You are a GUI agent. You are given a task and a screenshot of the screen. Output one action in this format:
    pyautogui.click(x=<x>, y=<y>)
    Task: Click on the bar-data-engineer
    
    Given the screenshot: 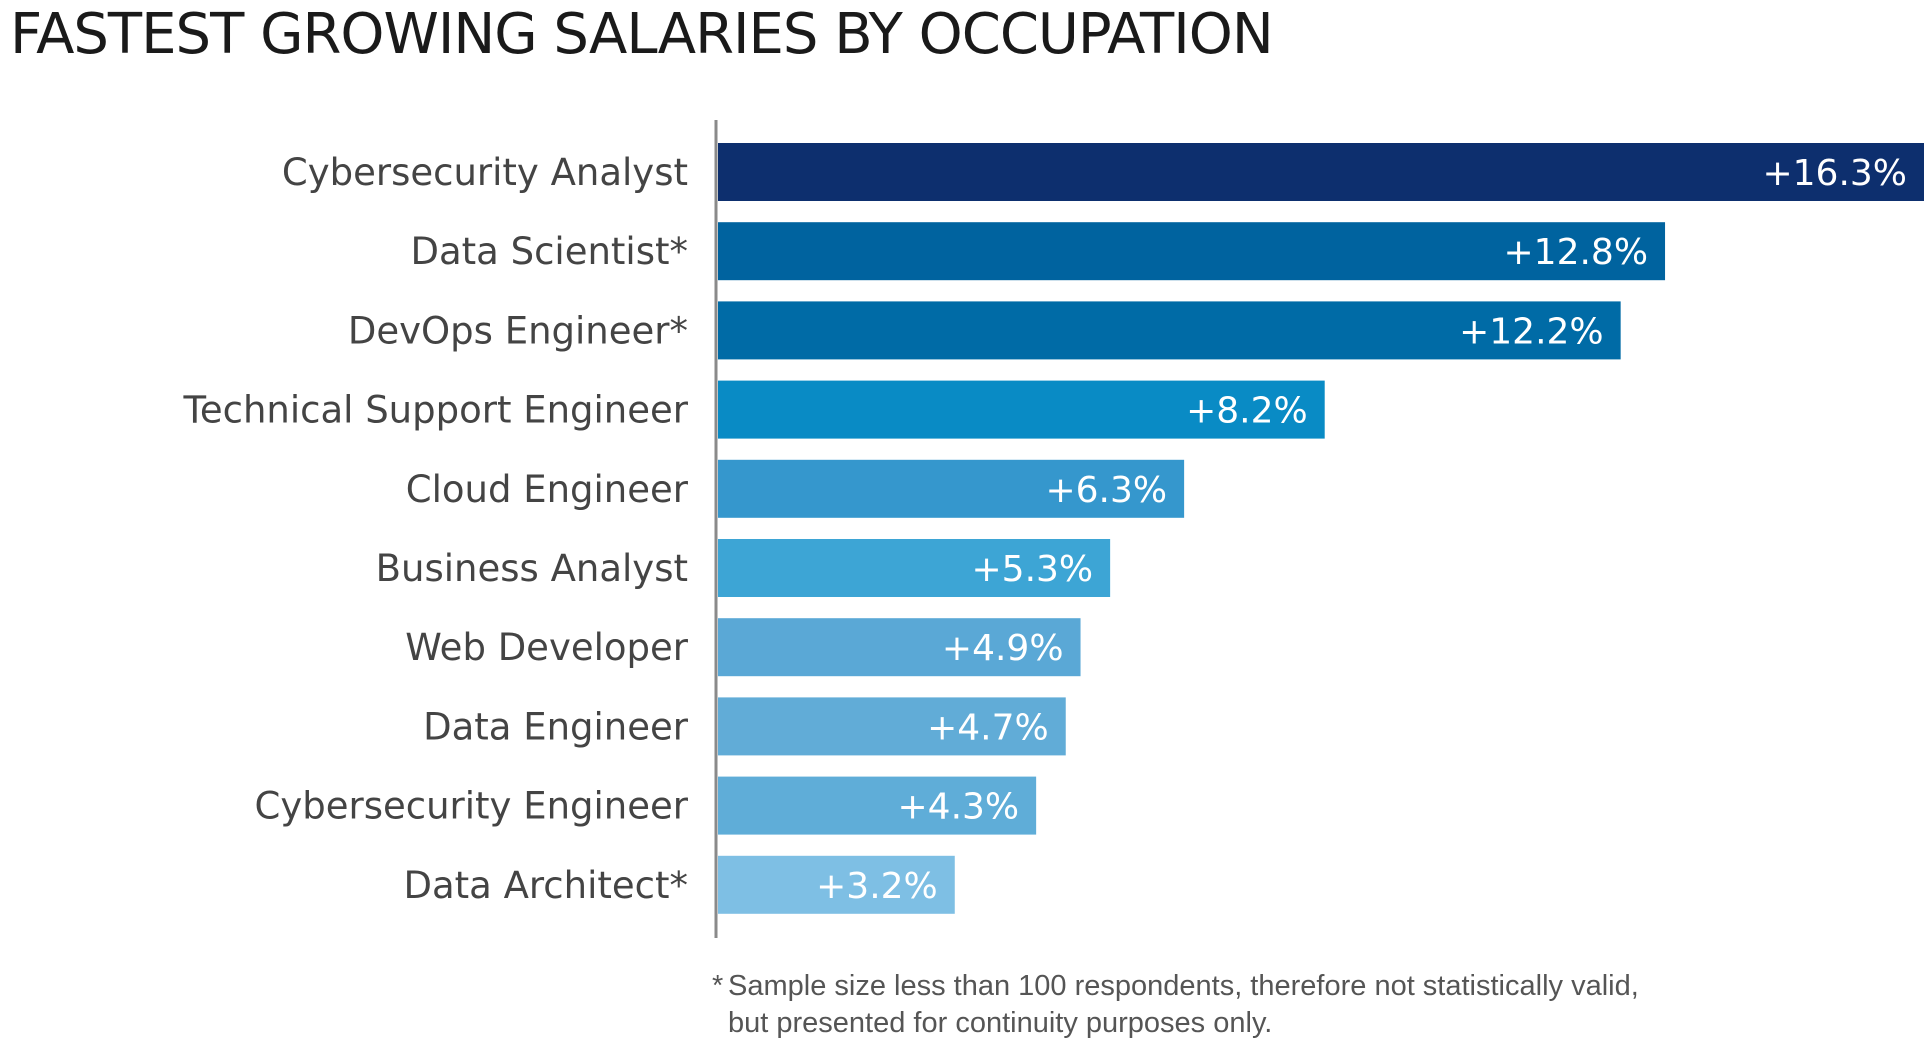 What is the action you would take?
    pyautogui.click(x=892, y=726)
    